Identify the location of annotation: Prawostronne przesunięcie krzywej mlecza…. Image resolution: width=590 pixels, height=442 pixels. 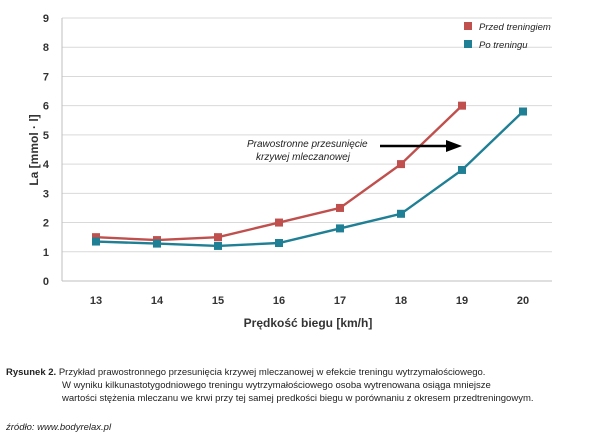
(354, 151).